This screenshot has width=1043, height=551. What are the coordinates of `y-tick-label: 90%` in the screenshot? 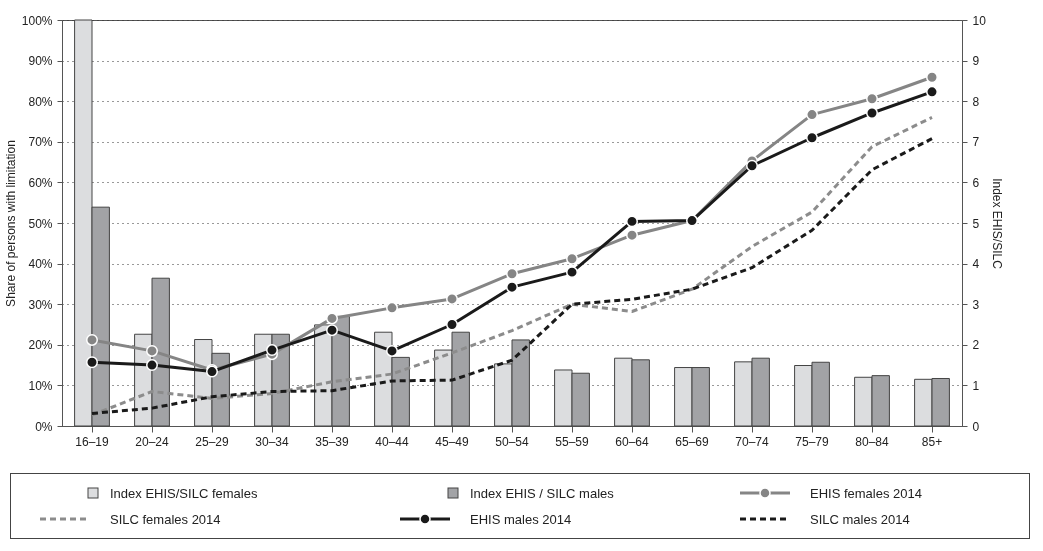 It's located at (40, 61).